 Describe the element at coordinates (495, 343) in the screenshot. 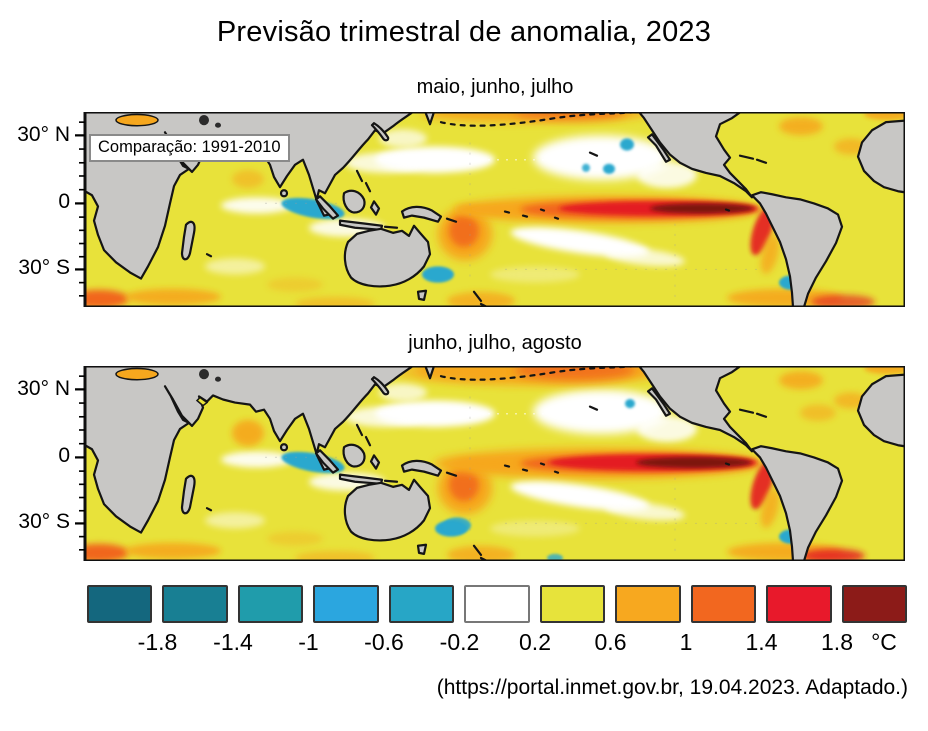

I see `panel-title-jja: junho, julho, agosto` at that location.